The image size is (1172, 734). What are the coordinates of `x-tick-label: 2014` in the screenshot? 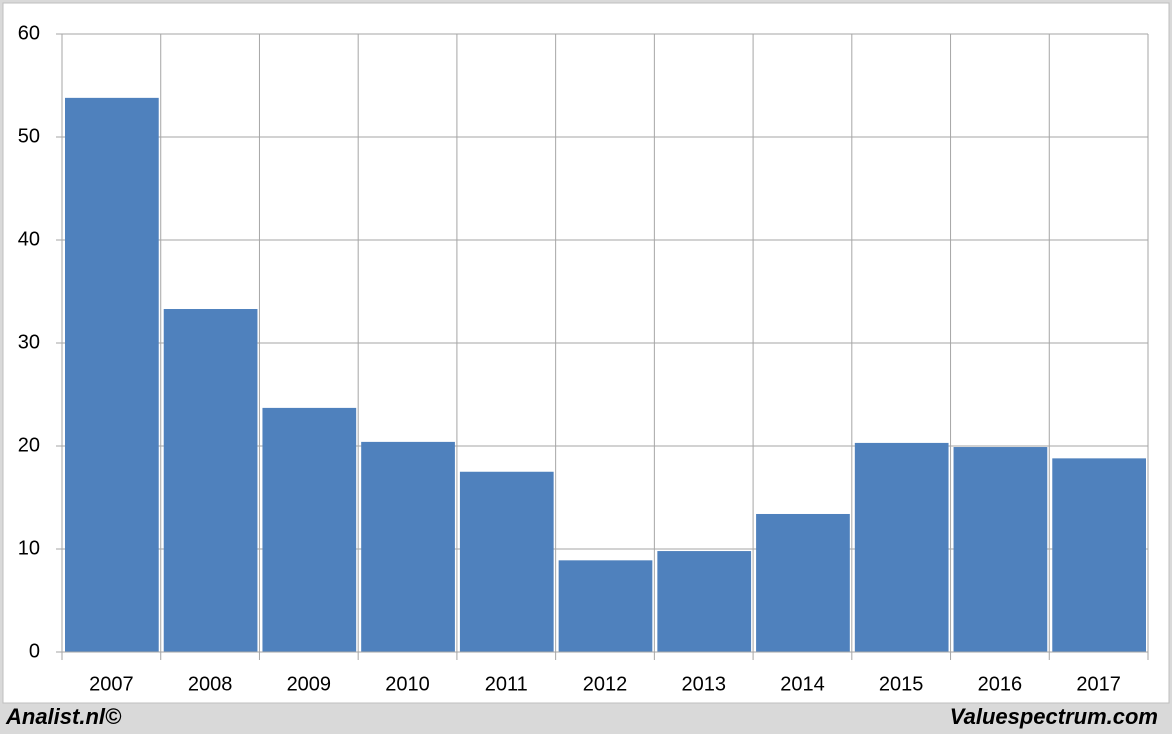 It's located at (802, 684).